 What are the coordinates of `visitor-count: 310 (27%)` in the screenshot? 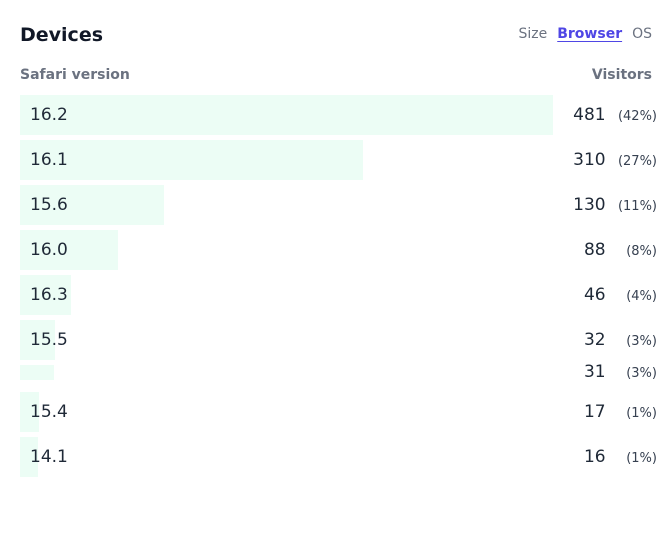 It's located at (615, 161).